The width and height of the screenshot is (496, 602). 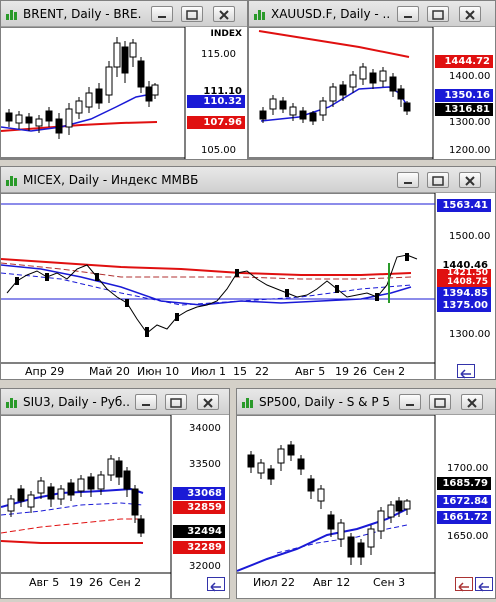 I want to click on date-label: 15, so click(x=240, y=371).